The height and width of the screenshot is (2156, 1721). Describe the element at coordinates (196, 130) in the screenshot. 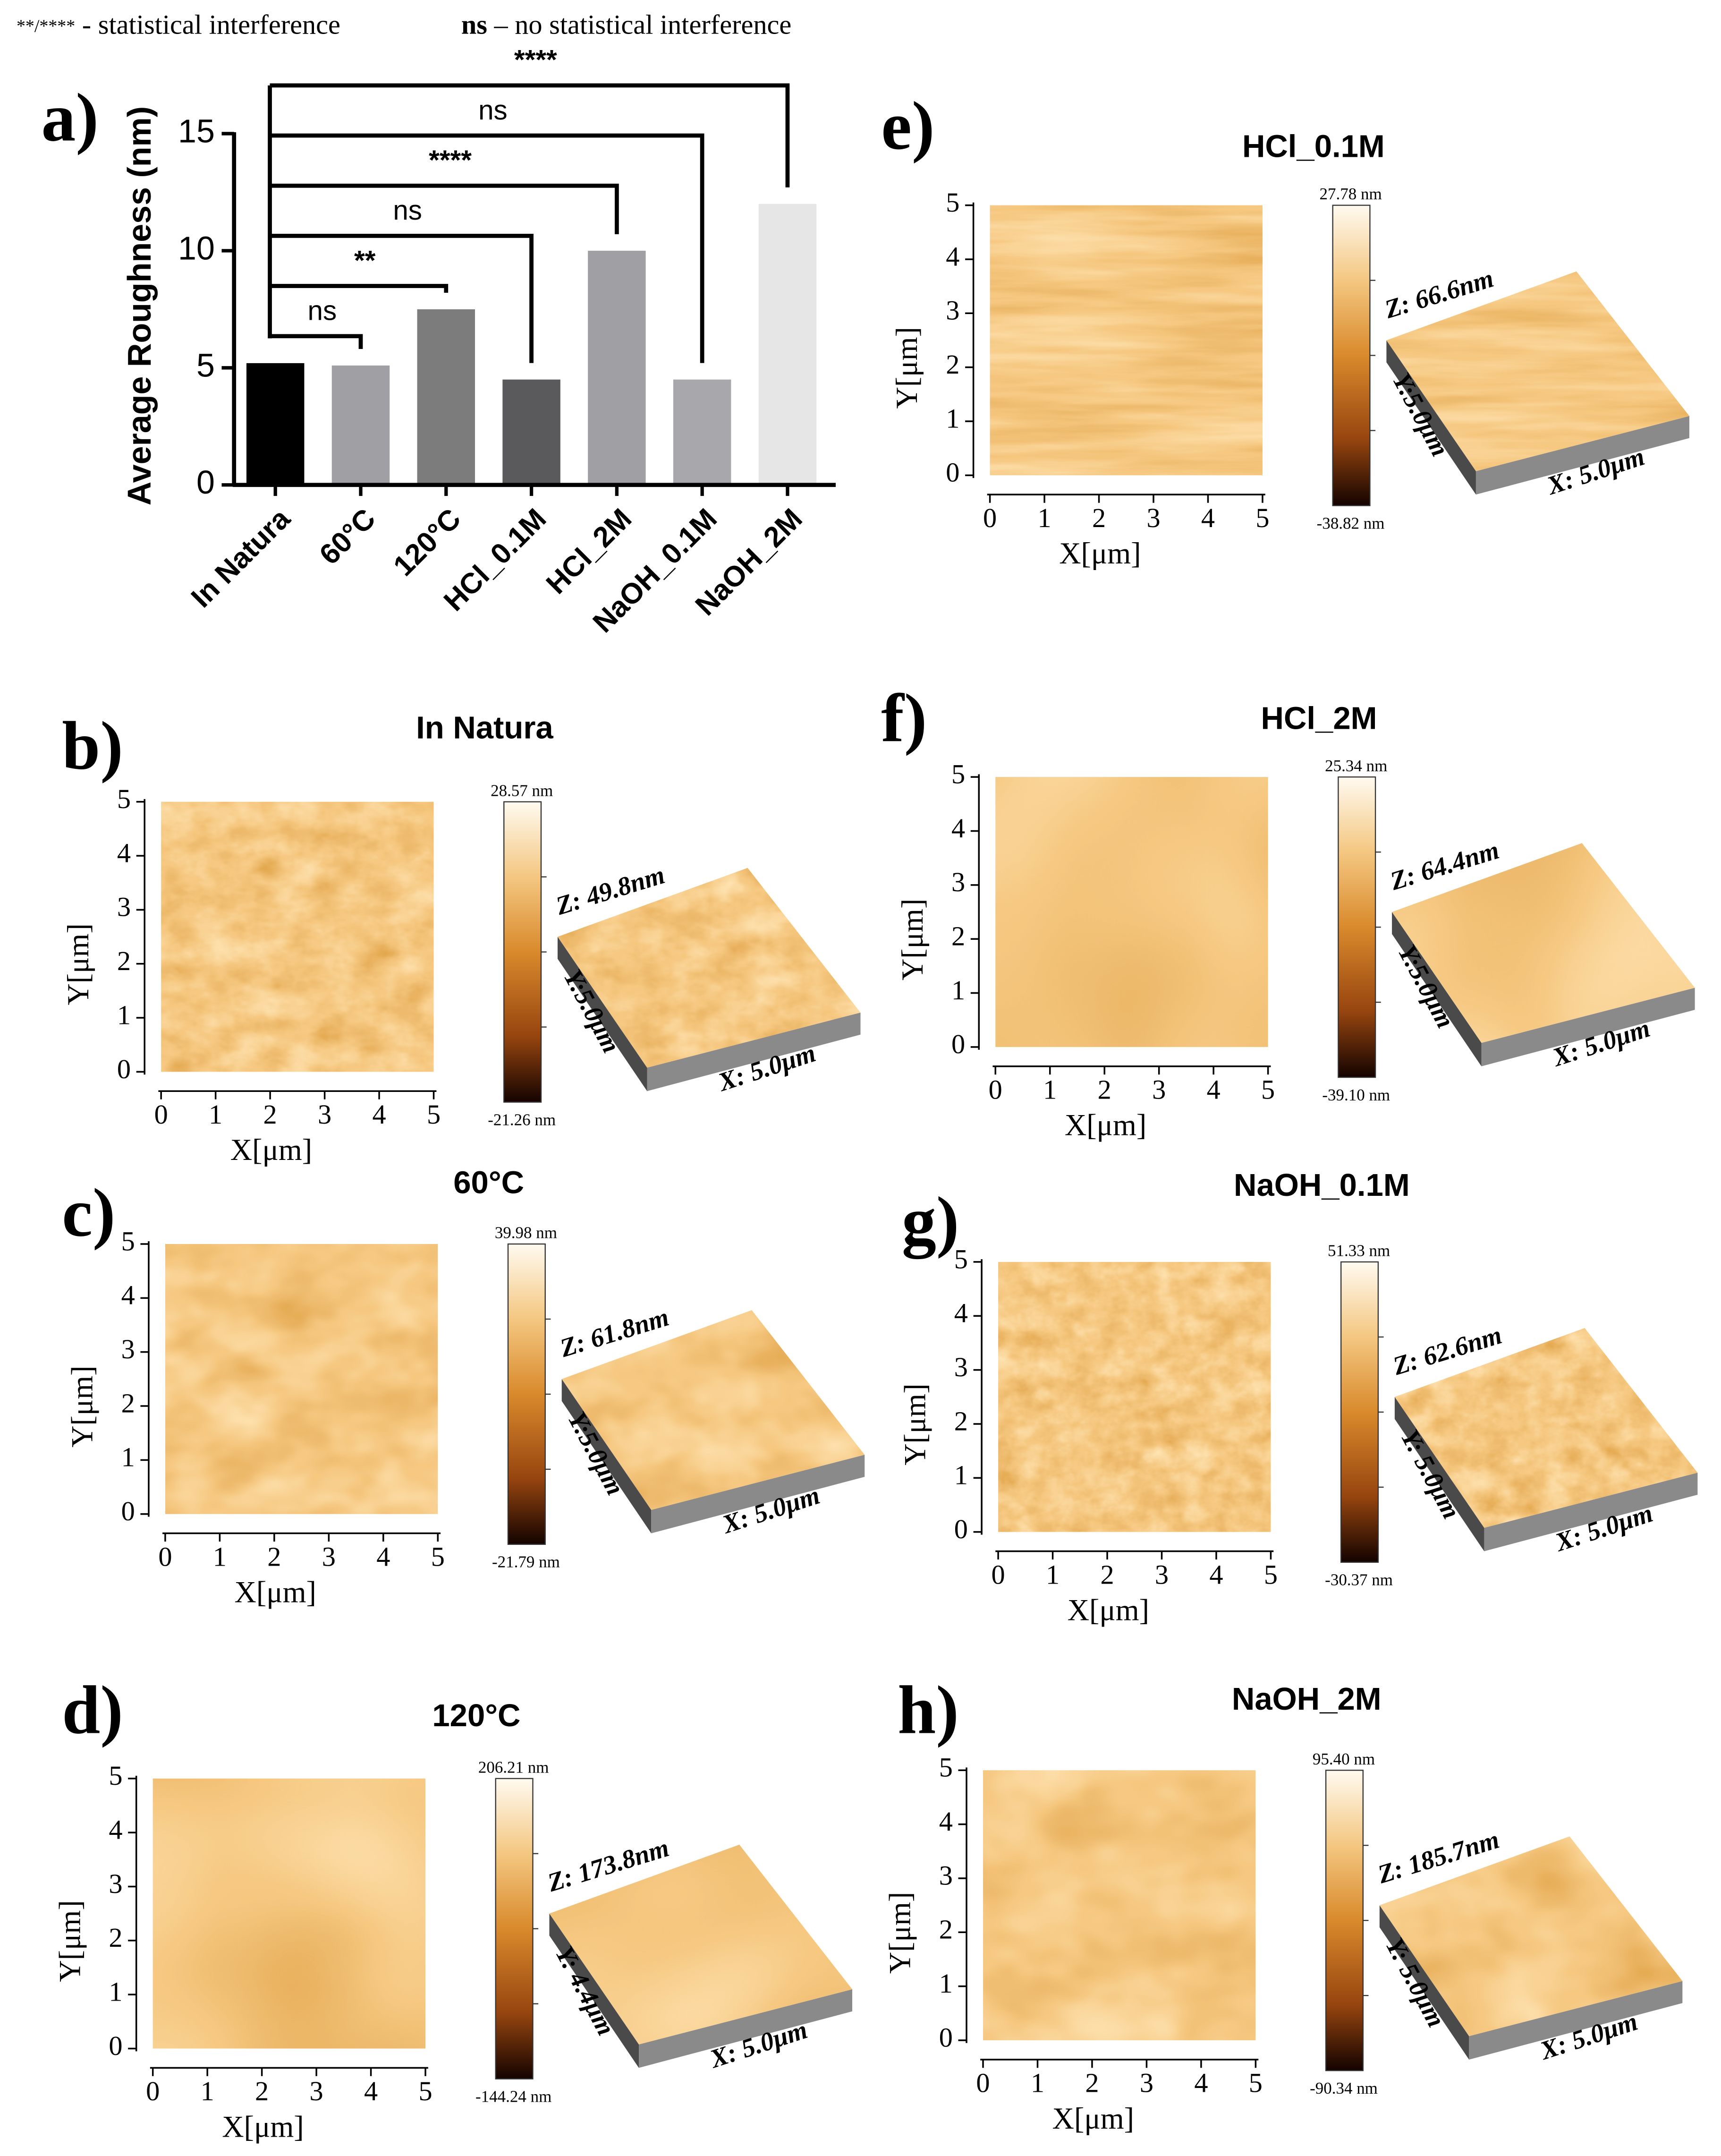

I see `y-tick-label: 15` at that location.